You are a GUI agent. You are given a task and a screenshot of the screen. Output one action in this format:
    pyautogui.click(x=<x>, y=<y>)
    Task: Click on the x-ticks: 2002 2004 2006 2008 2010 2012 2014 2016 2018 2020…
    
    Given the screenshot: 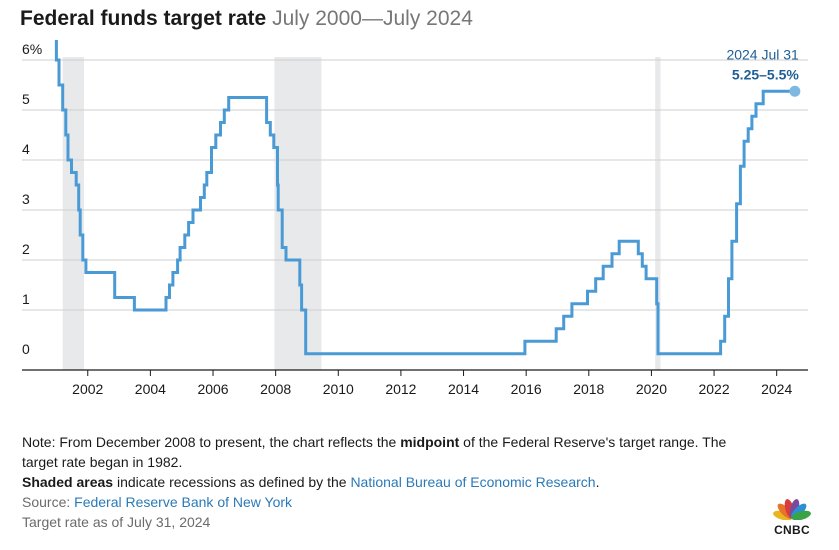 What is the action you would take?
    pyautogui.click(x=432, y=383)
    